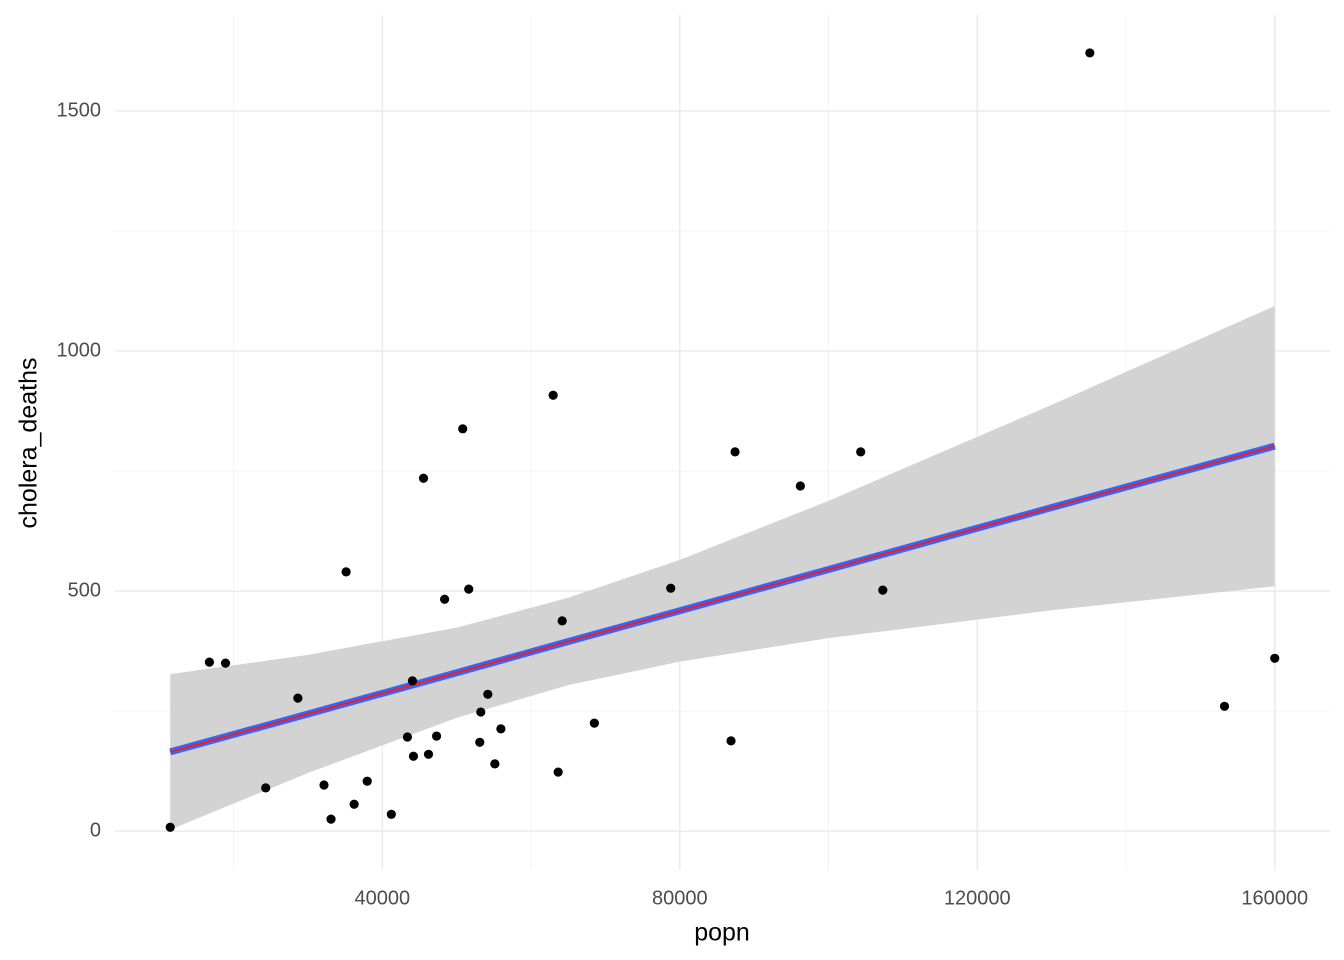 Image resolution: width=1344 pixels, height=960 pixels. What do you see at coordinates (84, 590) in the screenshot?
I see `y-tick-label: 500` at bounding box center [84, 590].